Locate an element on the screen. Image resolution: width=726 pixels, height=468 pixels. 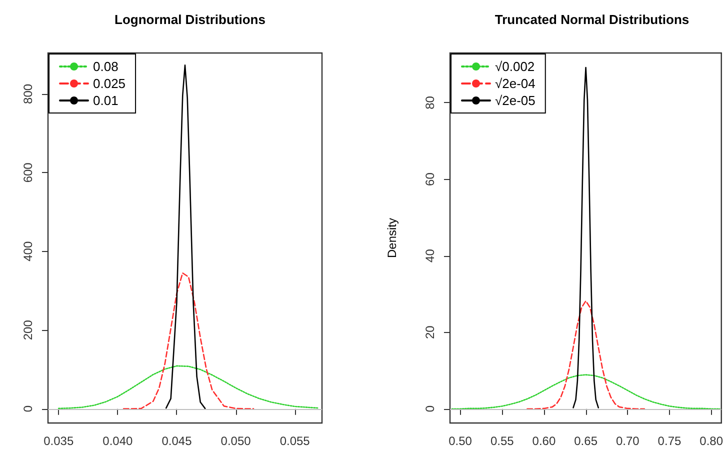
x-tick-label: 0.050 is located at coordinates (236, 441).